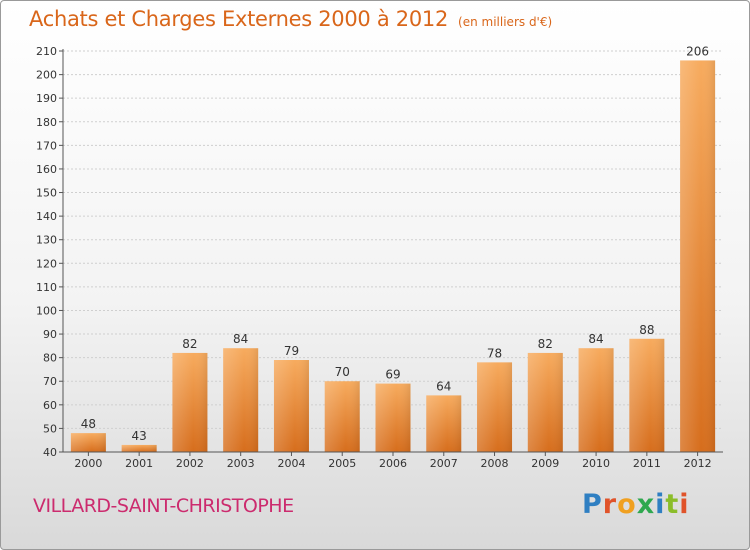  What do you see at coordinates (697, 51) in the screenshot?
I see `bar-value-label: 206` at bounding box center [697, 51].